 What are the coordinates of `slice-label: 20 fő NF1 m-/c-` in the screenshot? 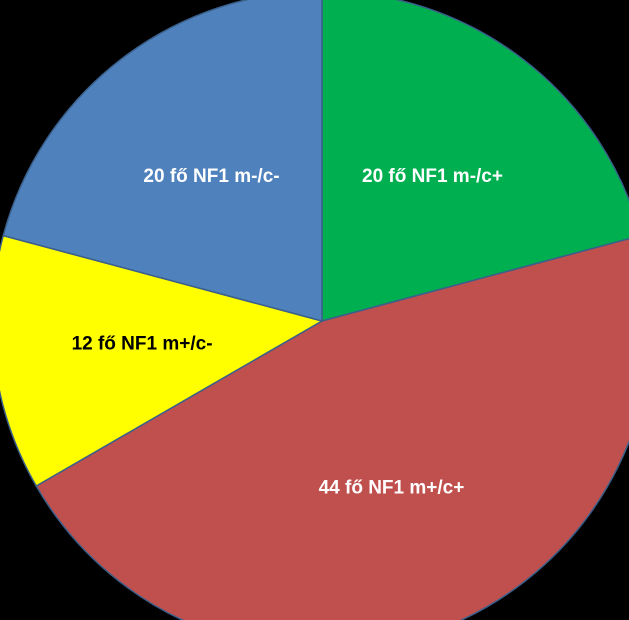 It's located at (211, 176).